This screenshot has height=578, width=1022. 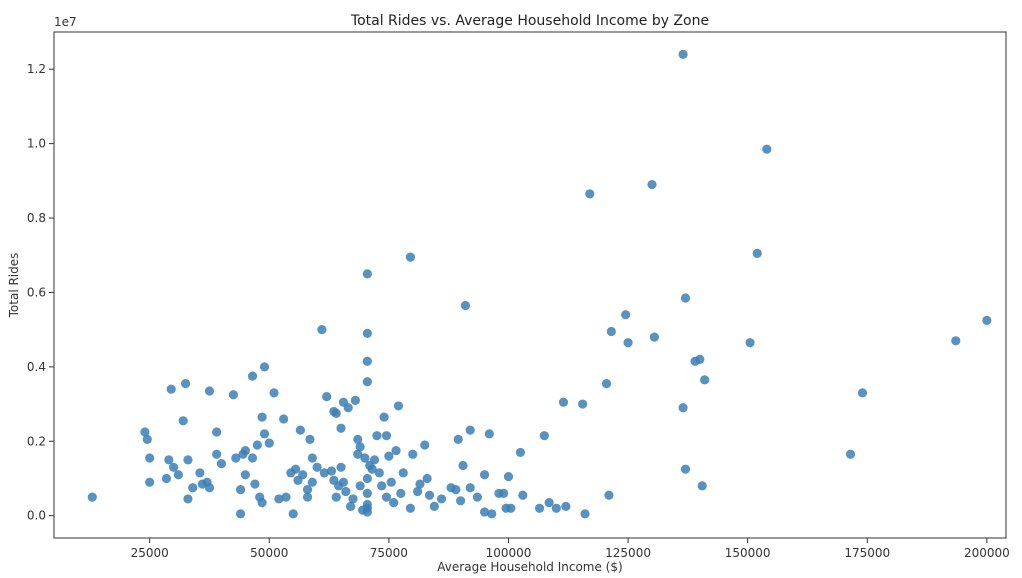 What do you see at coordinates (748, 553) in the screenshot?
I see `x-tick-label: 150000` at bounding box center [748, 553].